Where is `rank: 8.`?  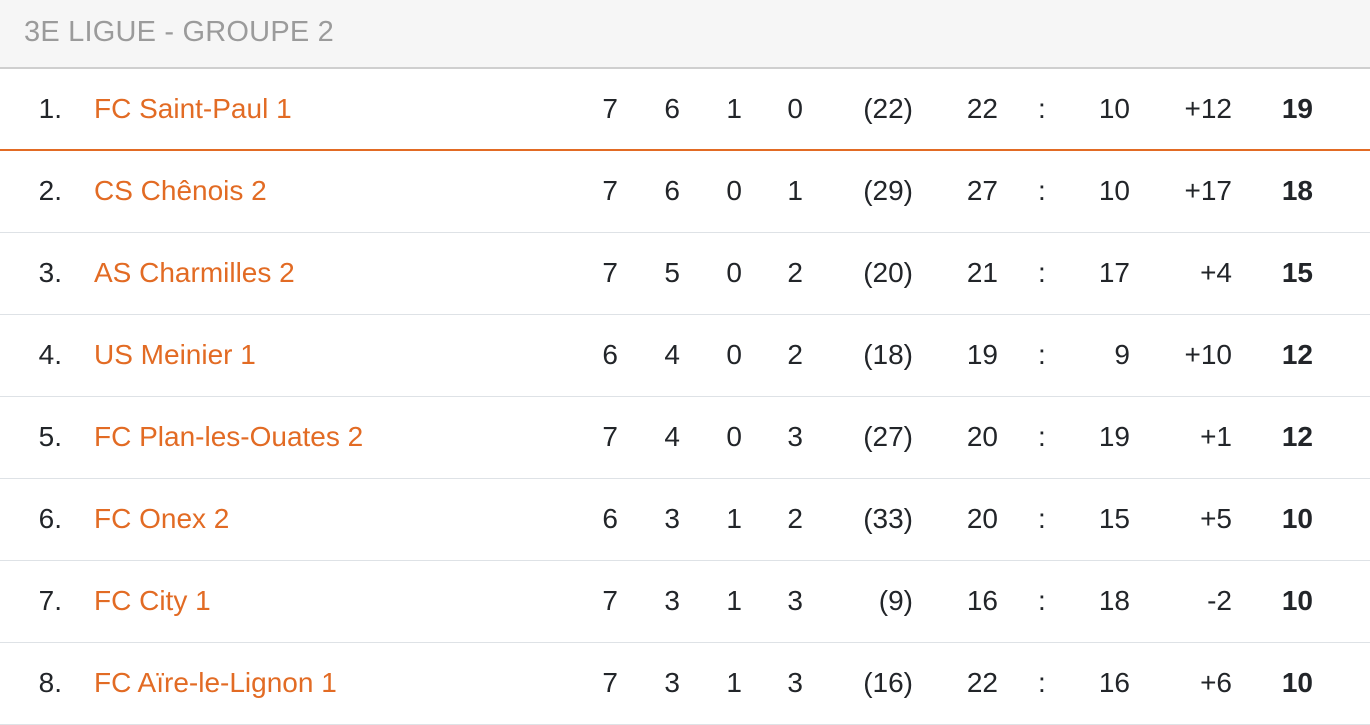 rank: 8. is located at coordinates (50, 682).